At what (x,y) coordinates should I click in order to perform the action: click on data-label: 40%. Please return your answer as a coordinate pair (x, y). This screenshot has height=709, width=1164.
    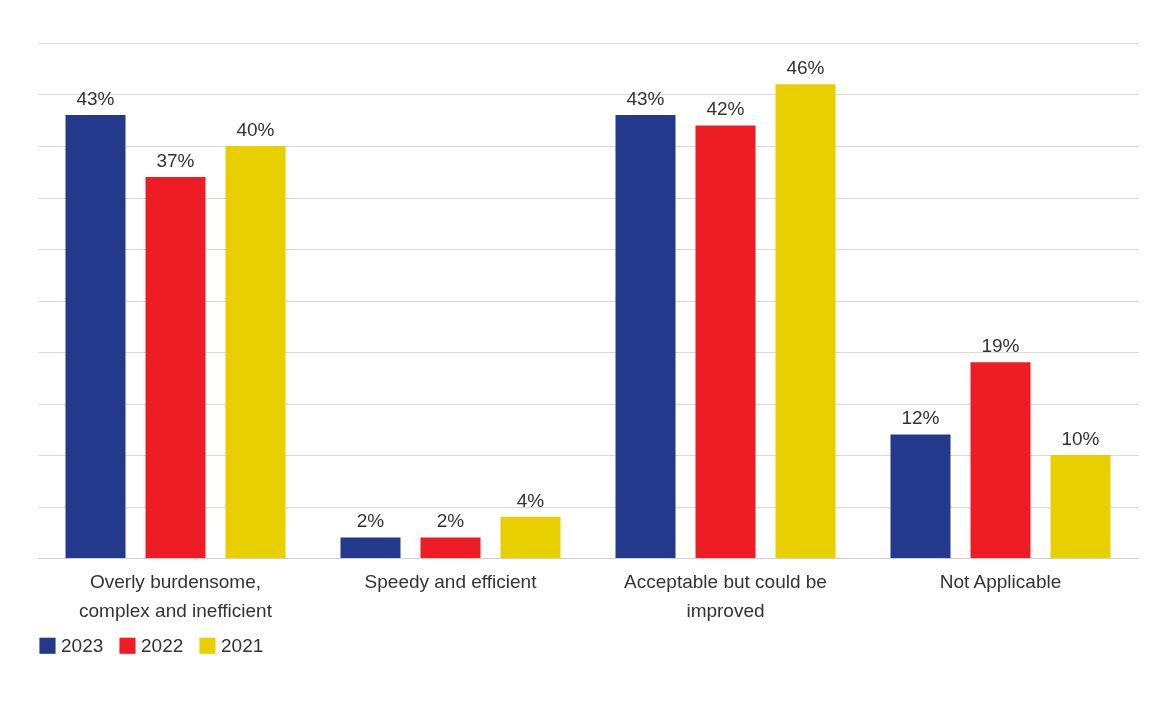
    Looking at the image, I should click on (255, 129).